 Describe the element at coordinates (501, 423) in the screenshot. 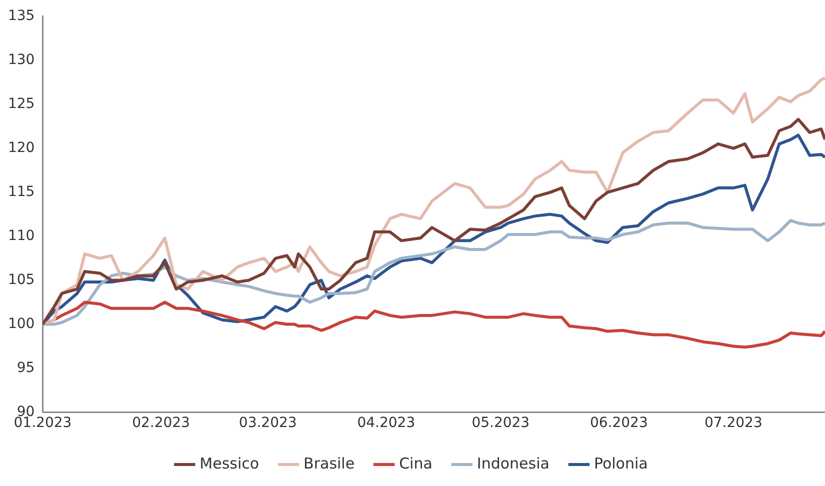

I see `x-tick-label: 05.2023` at that location.